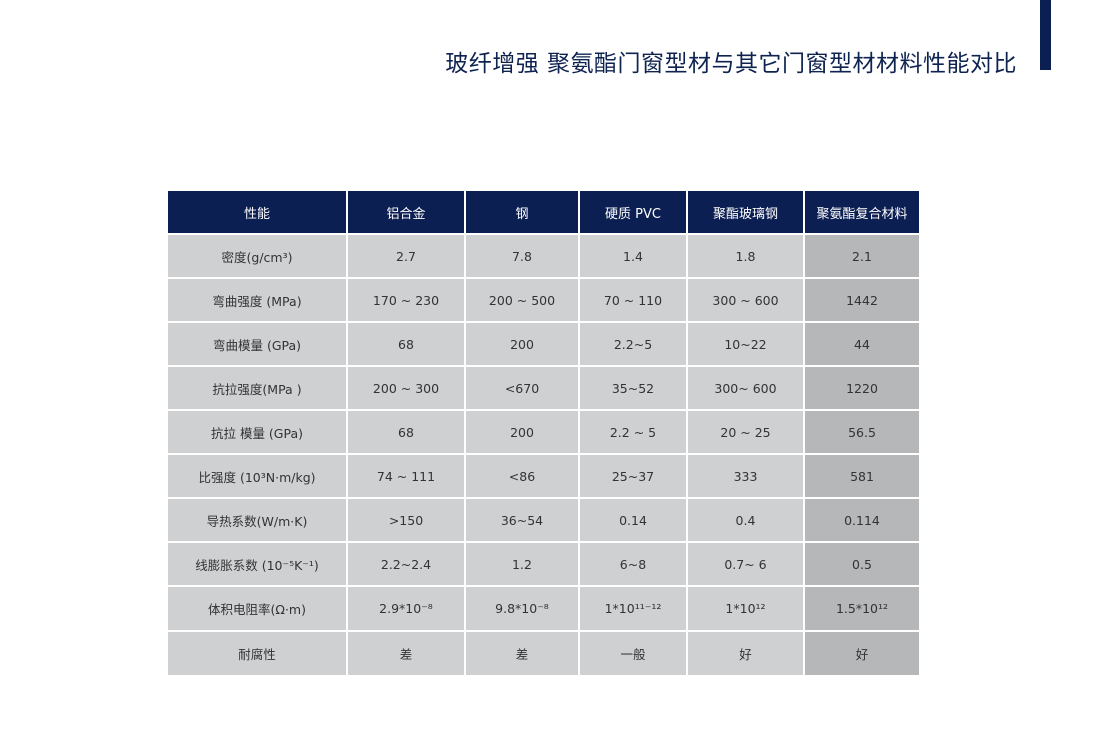  I want to click on accent-bar, so click(1045, 35).